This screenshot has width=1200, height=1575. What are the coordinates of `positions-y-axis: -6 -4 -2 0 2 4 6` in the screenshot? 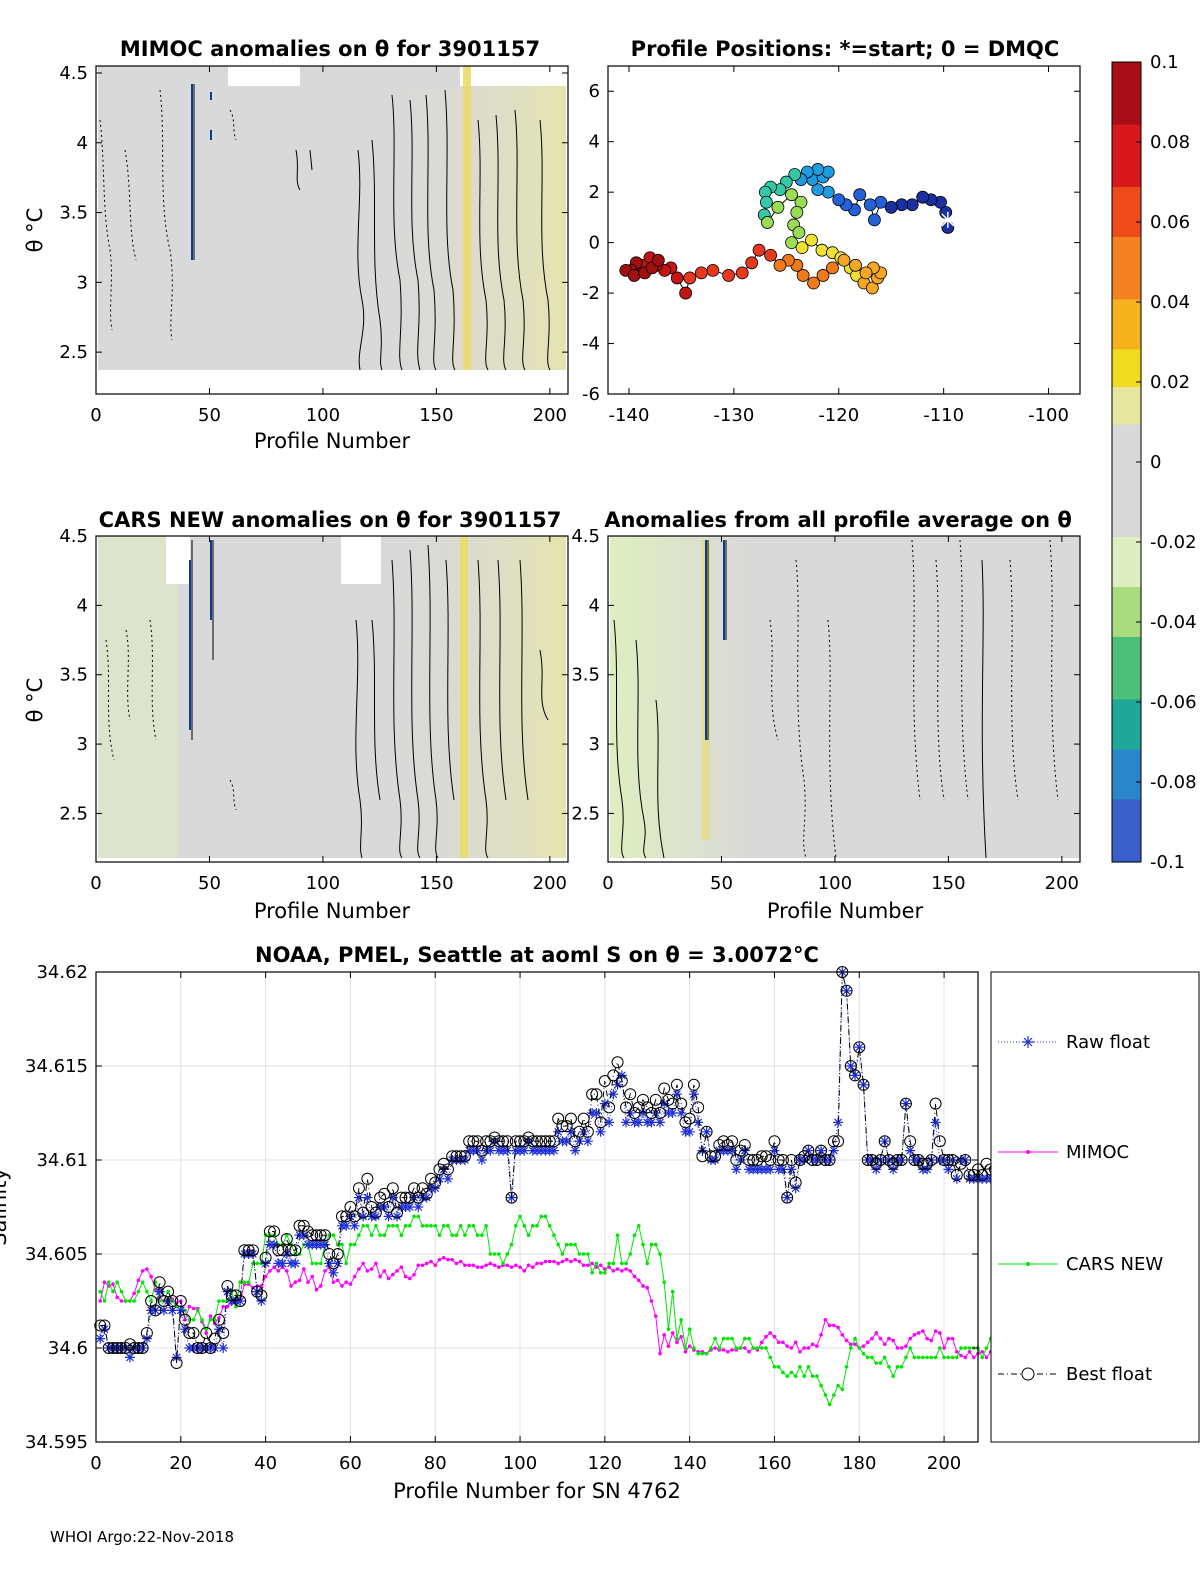 It's located at (831, 243).